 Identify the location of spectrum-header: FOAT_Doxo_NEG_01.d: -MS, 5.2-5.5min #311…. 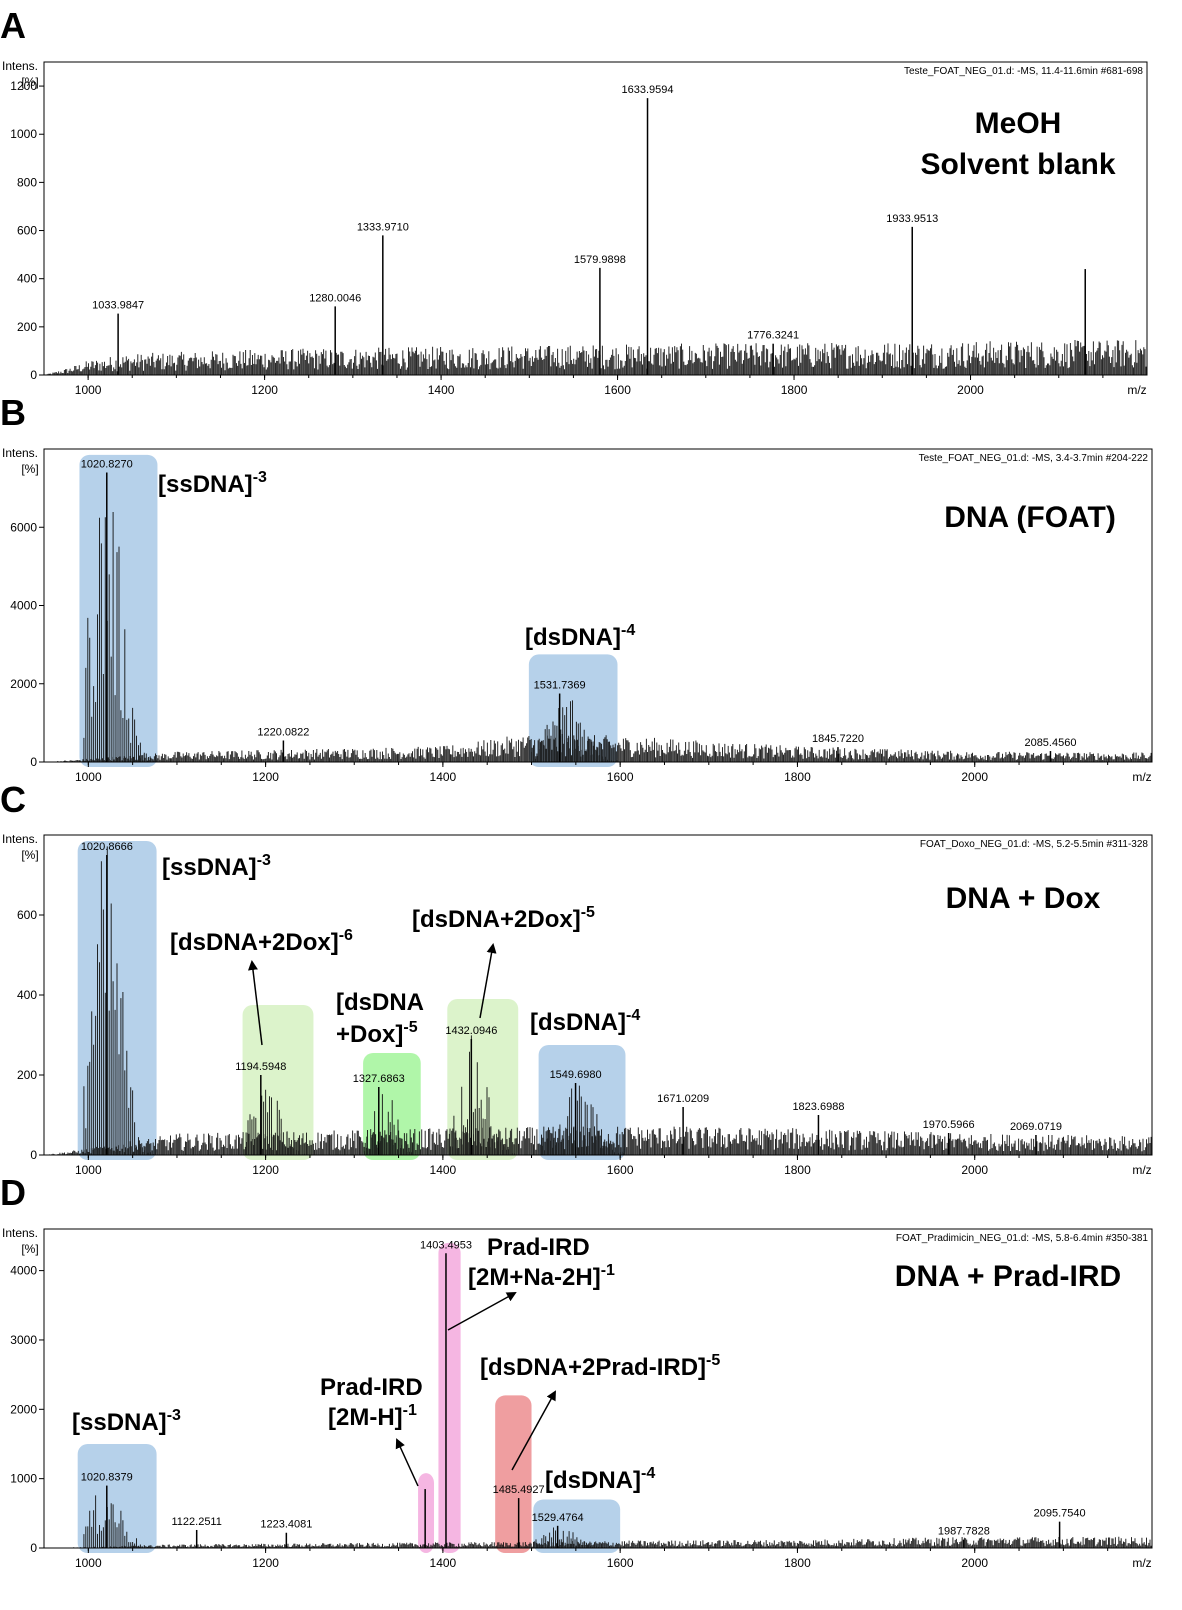
(1034, 844).